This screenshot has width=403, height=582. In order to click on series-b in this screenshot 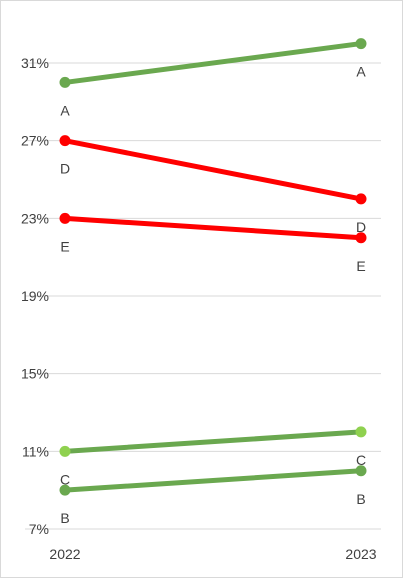, I will do `click(213, 480)`.